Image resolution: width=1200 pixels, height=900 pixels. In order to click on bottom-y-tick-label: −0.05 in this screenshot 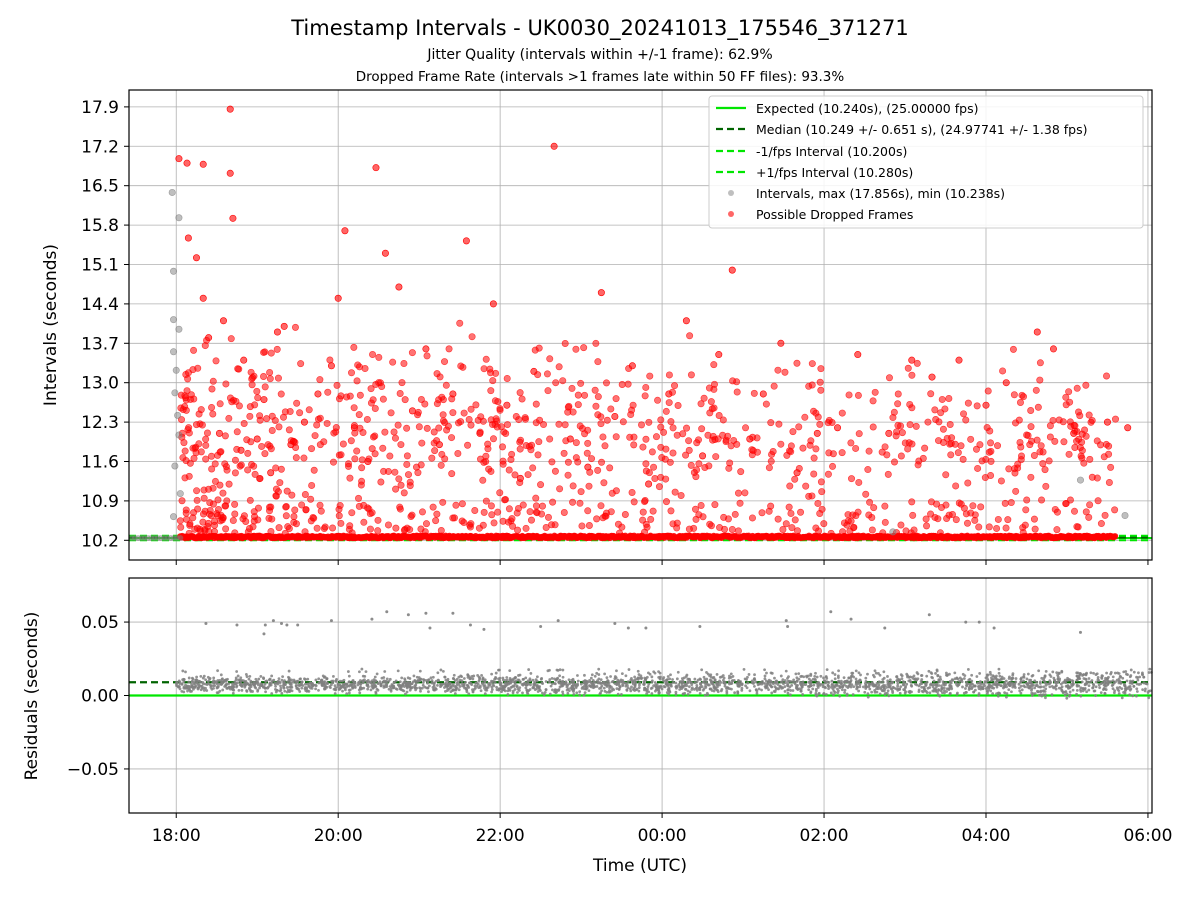, I will do `click(93, 770)`.